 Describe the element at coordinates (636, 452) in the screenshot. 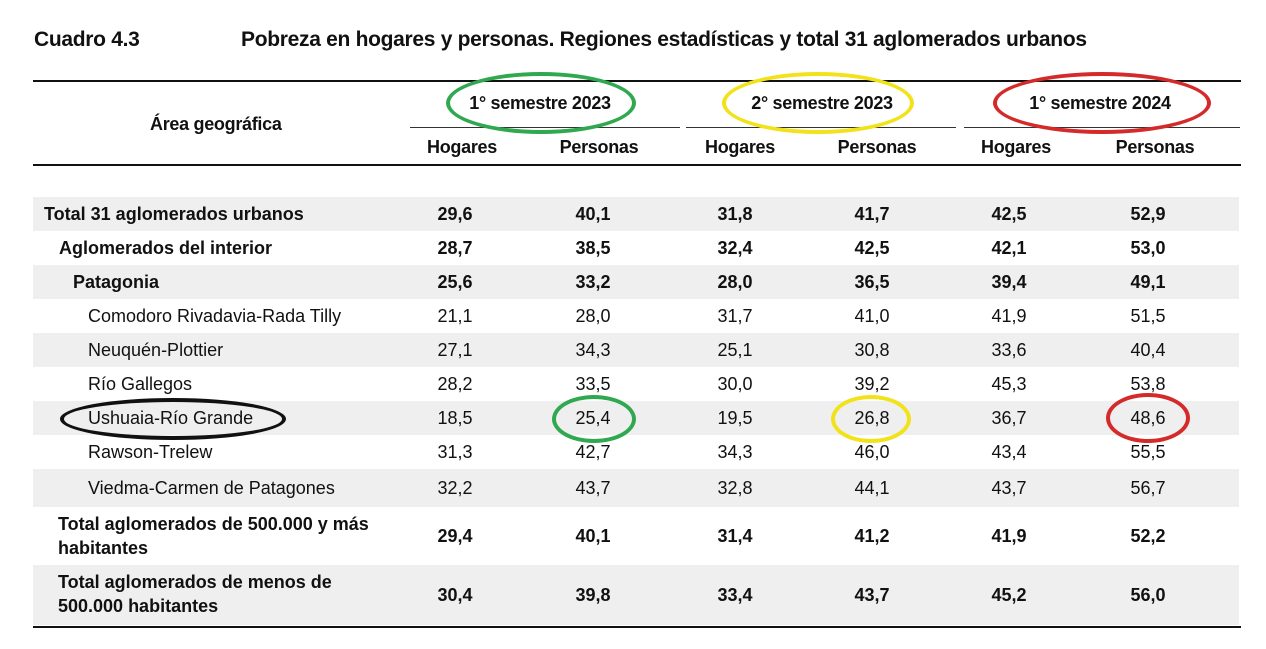

I see `table-row: Rawson-Trelew 31,3 42,7 34,3 46,0 43,4 55,5` at that location.